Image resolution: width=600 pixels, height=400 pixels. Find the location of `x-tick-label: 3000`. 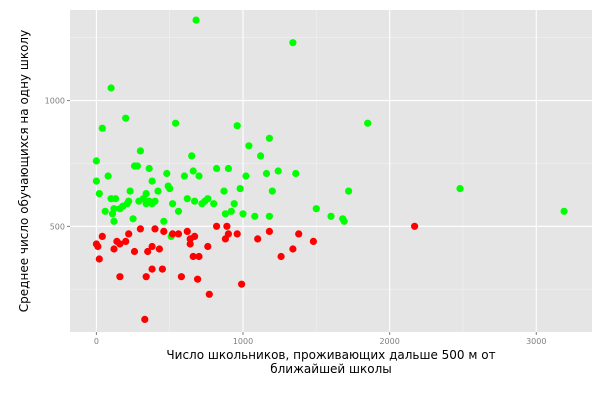

x-tick-label: 3000 is located at coordinates (536, 341).